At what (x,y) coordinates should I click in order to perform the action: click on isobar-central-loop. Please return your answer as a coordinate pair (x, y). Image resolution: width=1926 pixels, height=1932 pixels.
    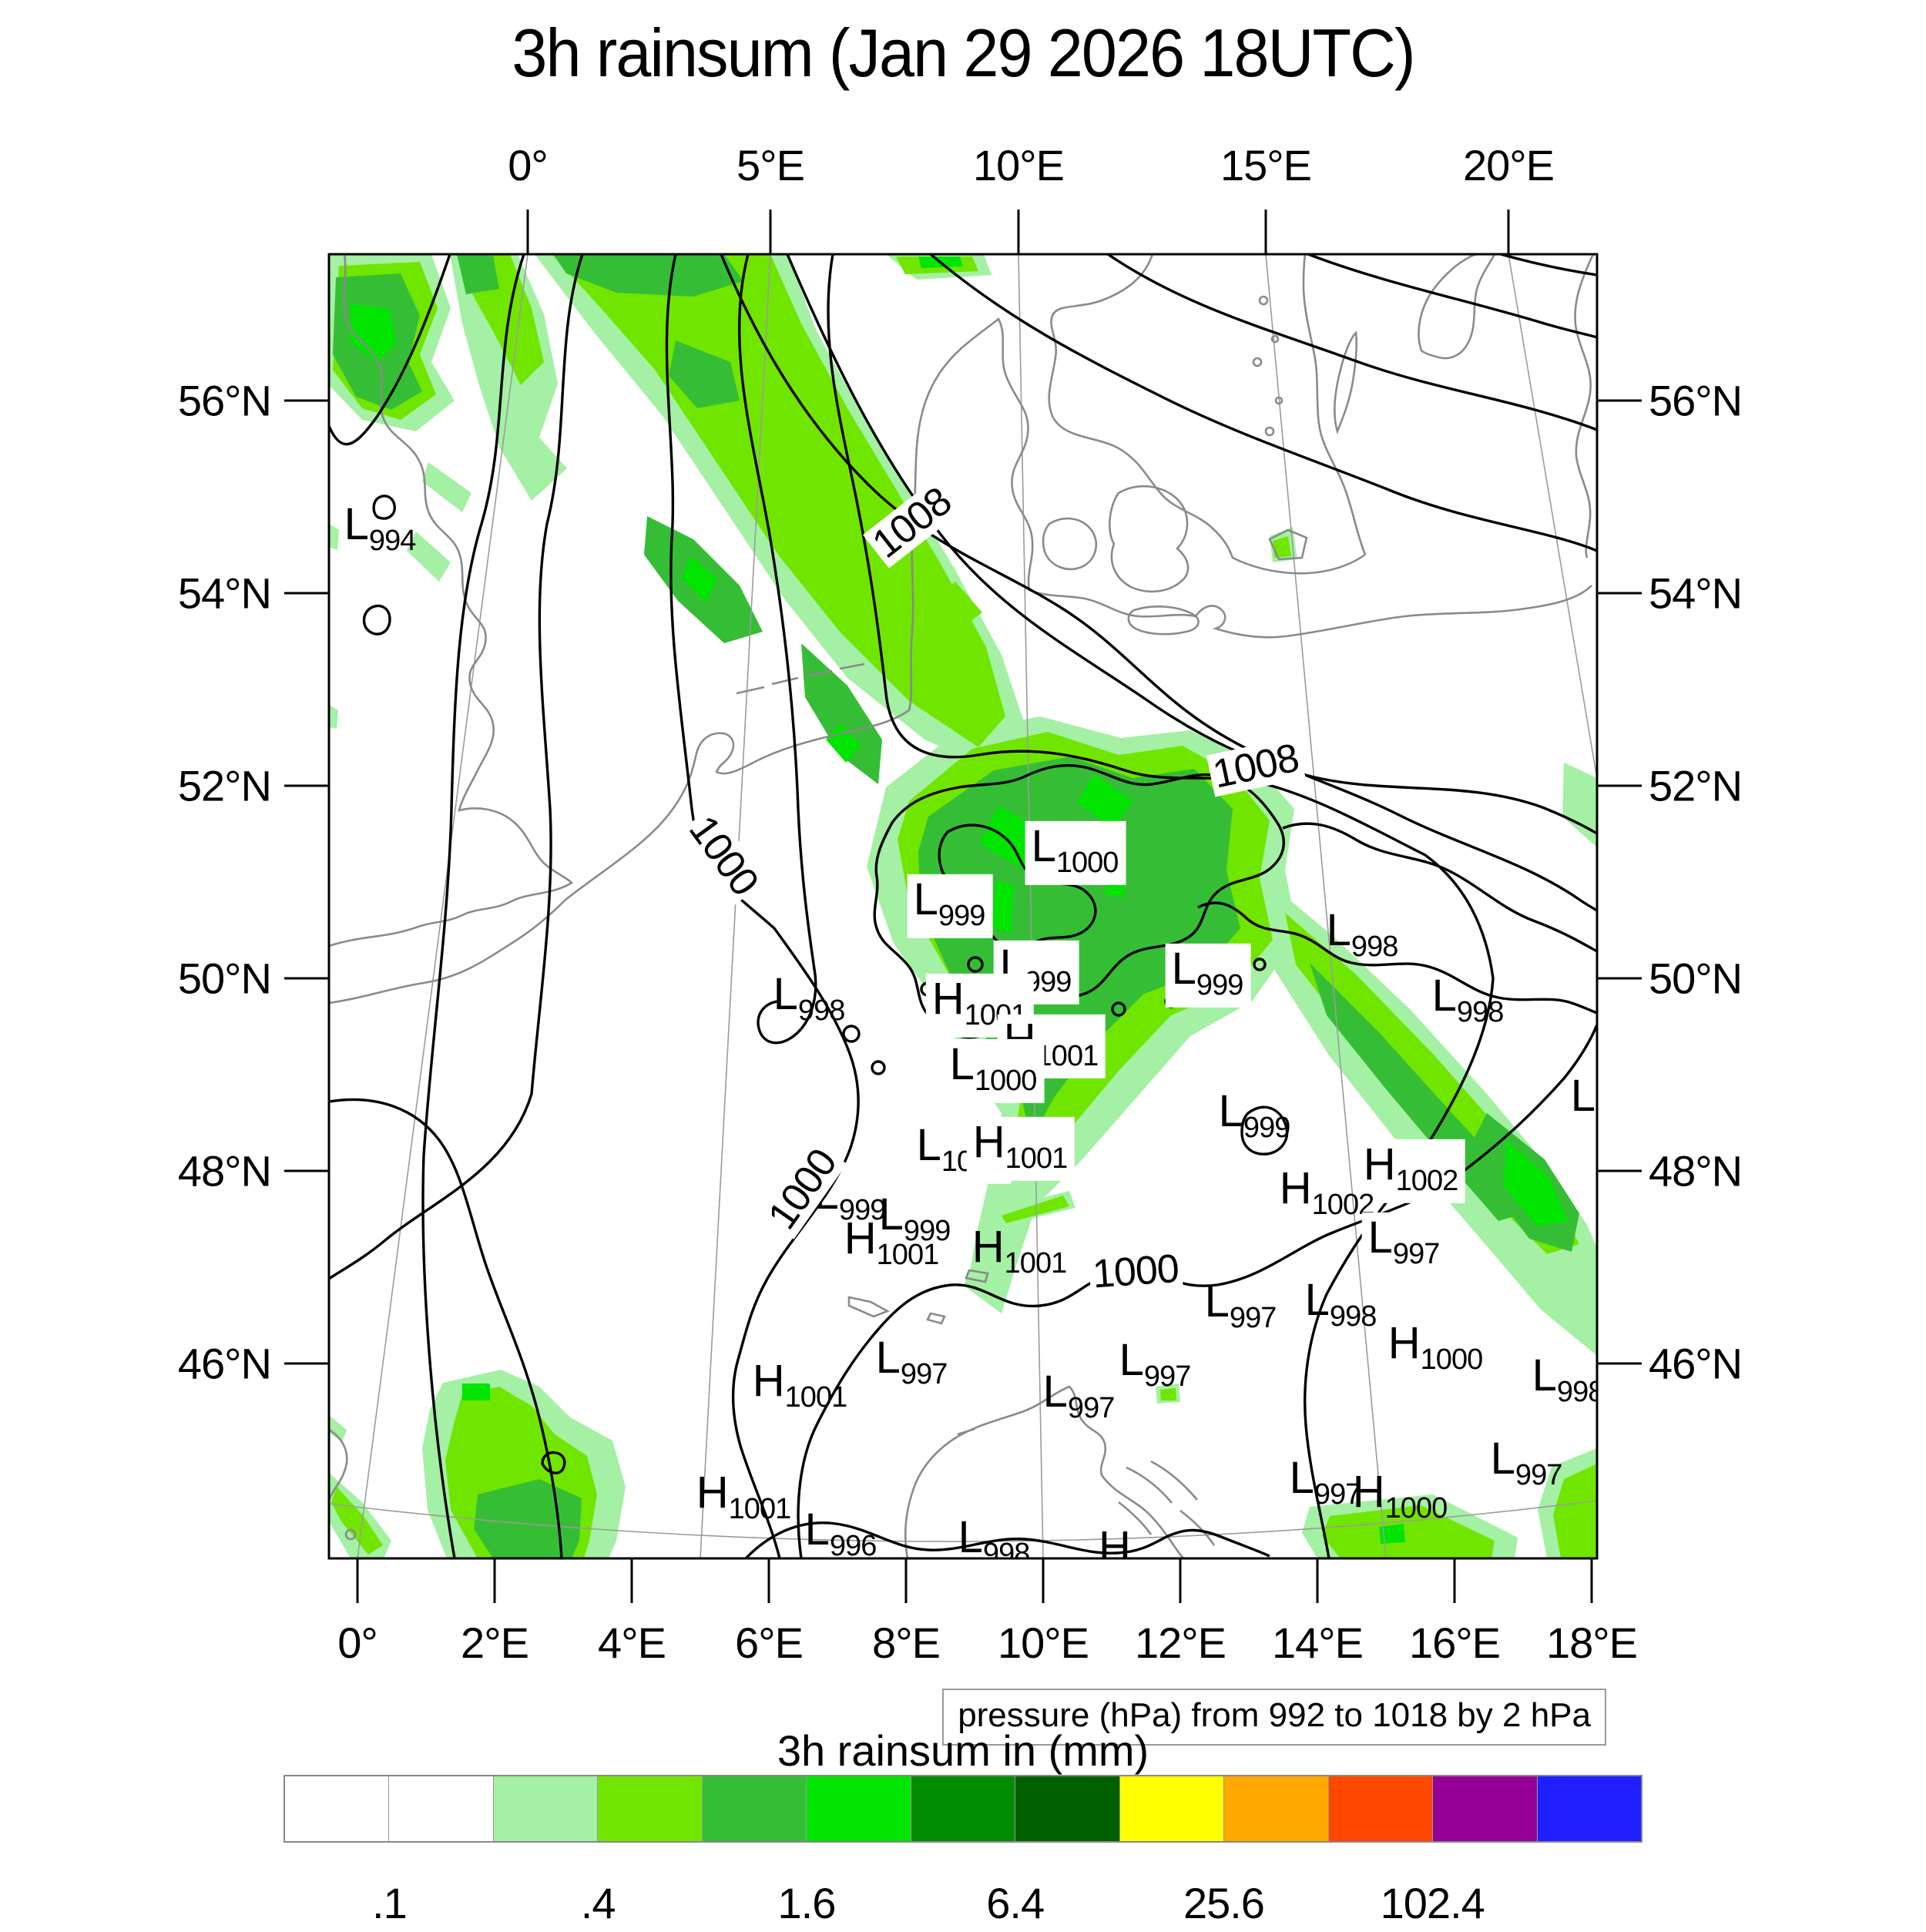
    Looking at the image, I should click on (1079, 901).